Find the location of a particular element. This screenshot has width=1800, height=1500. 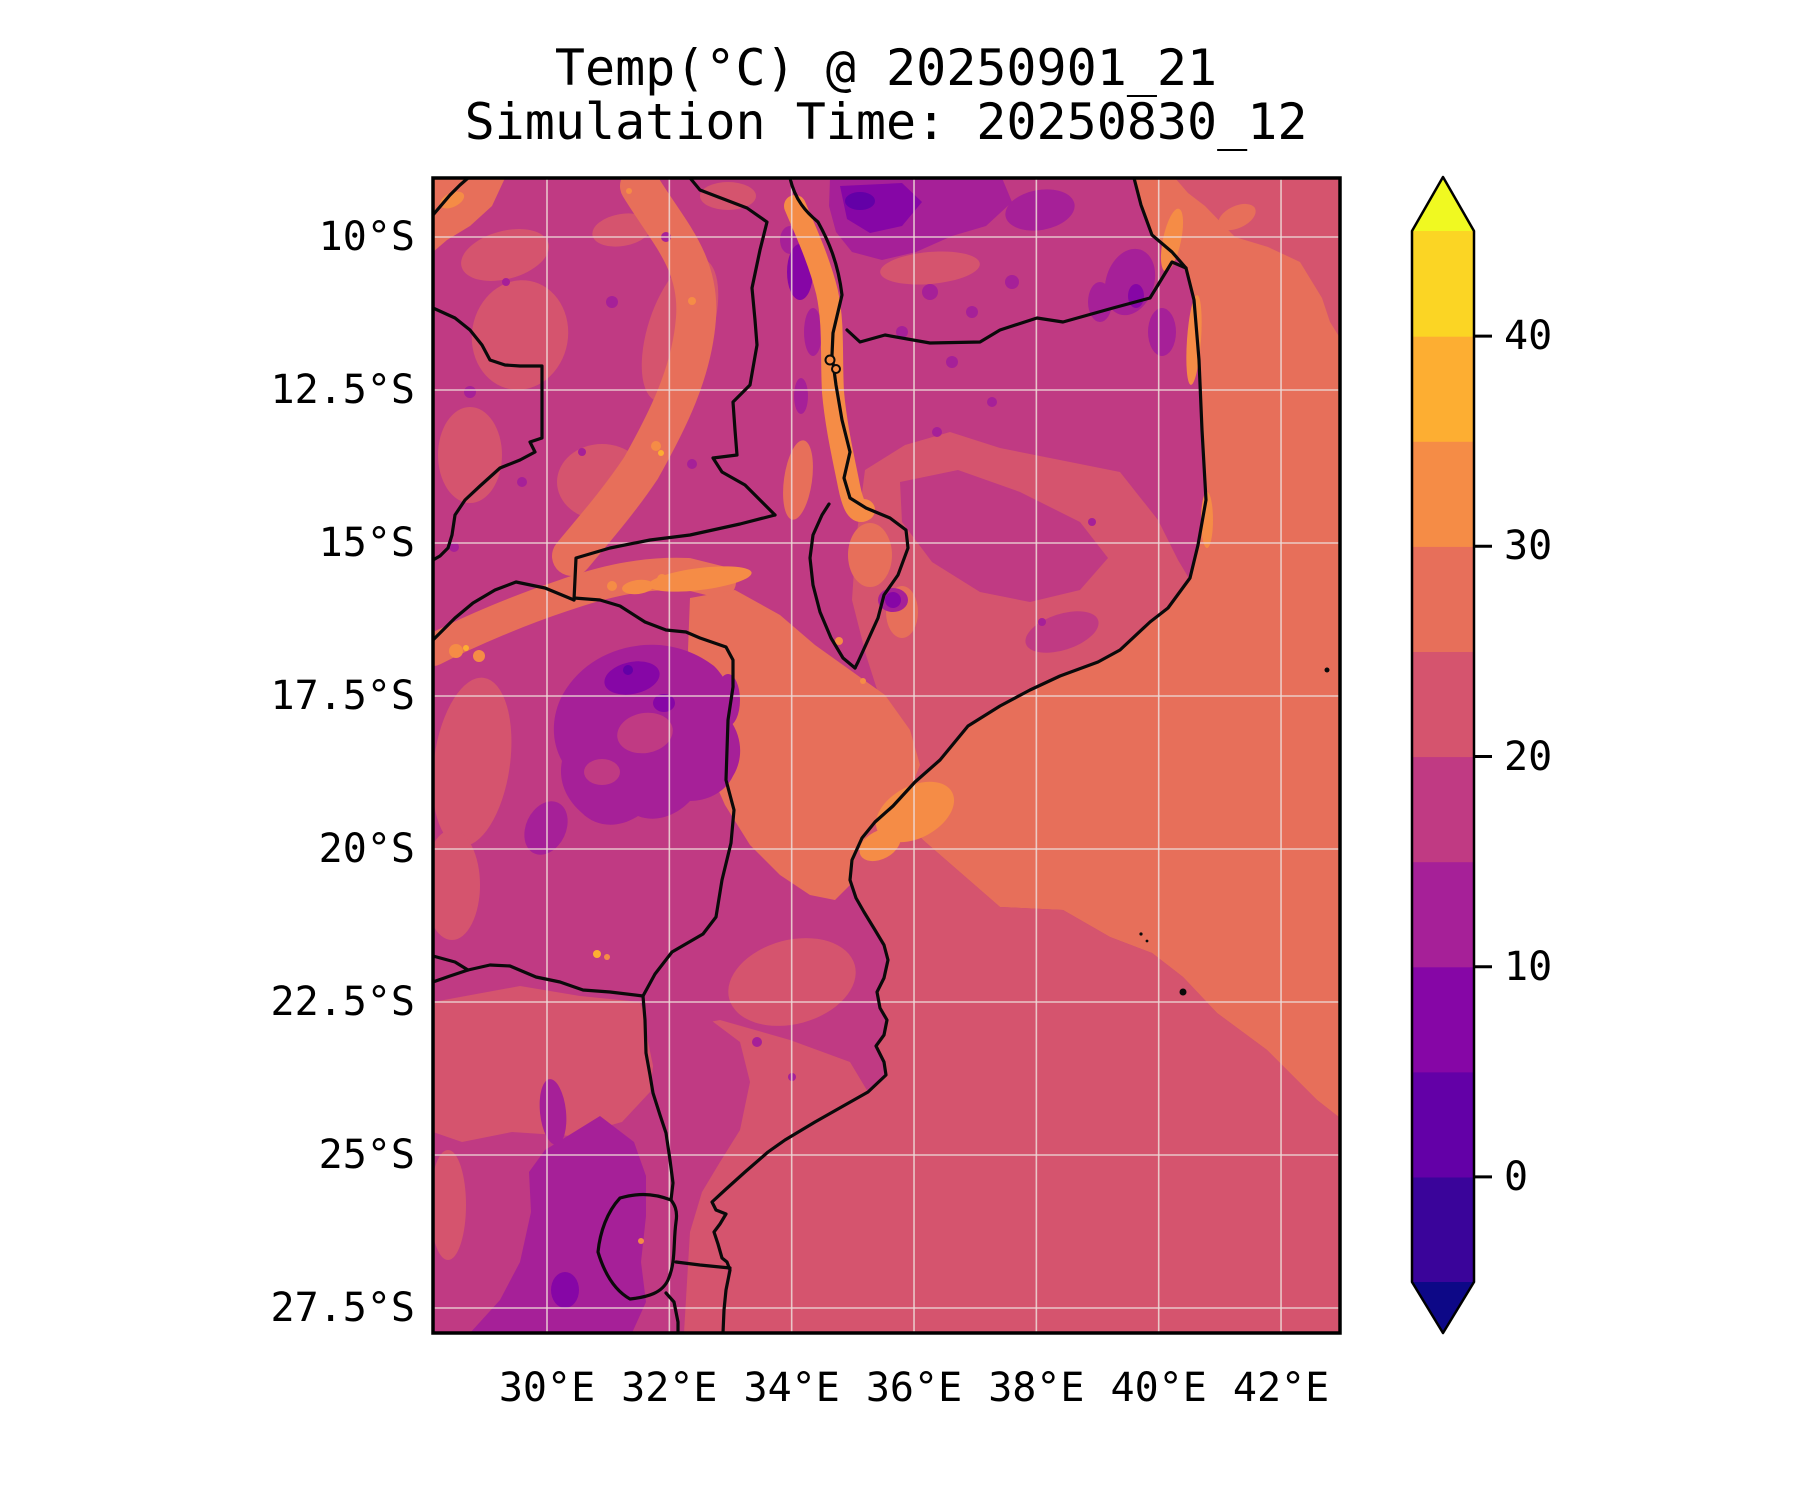

y-tick-label: 12.5°S is located at coordinates (343, 390).